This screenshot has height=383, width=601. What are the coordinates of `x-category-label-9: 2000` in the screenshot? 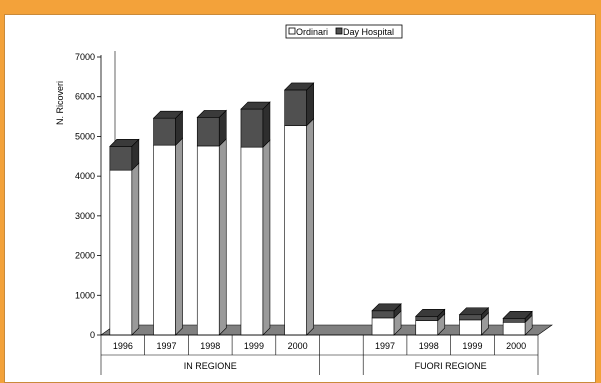 It's located at (516, 346).